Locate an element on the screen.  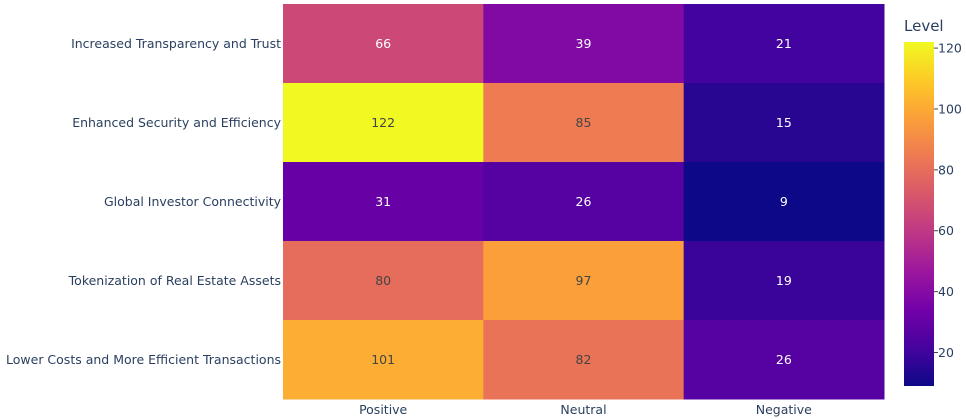
colorbar: Level 20 40 60 80 100 120 is located at coordinates (933, 201).